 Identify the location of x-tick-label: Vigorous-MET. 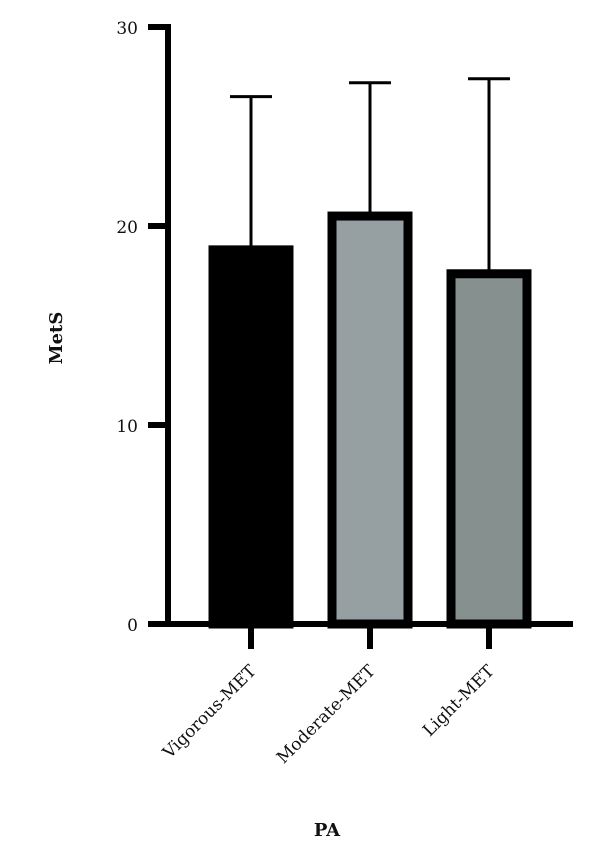
(209, 712).